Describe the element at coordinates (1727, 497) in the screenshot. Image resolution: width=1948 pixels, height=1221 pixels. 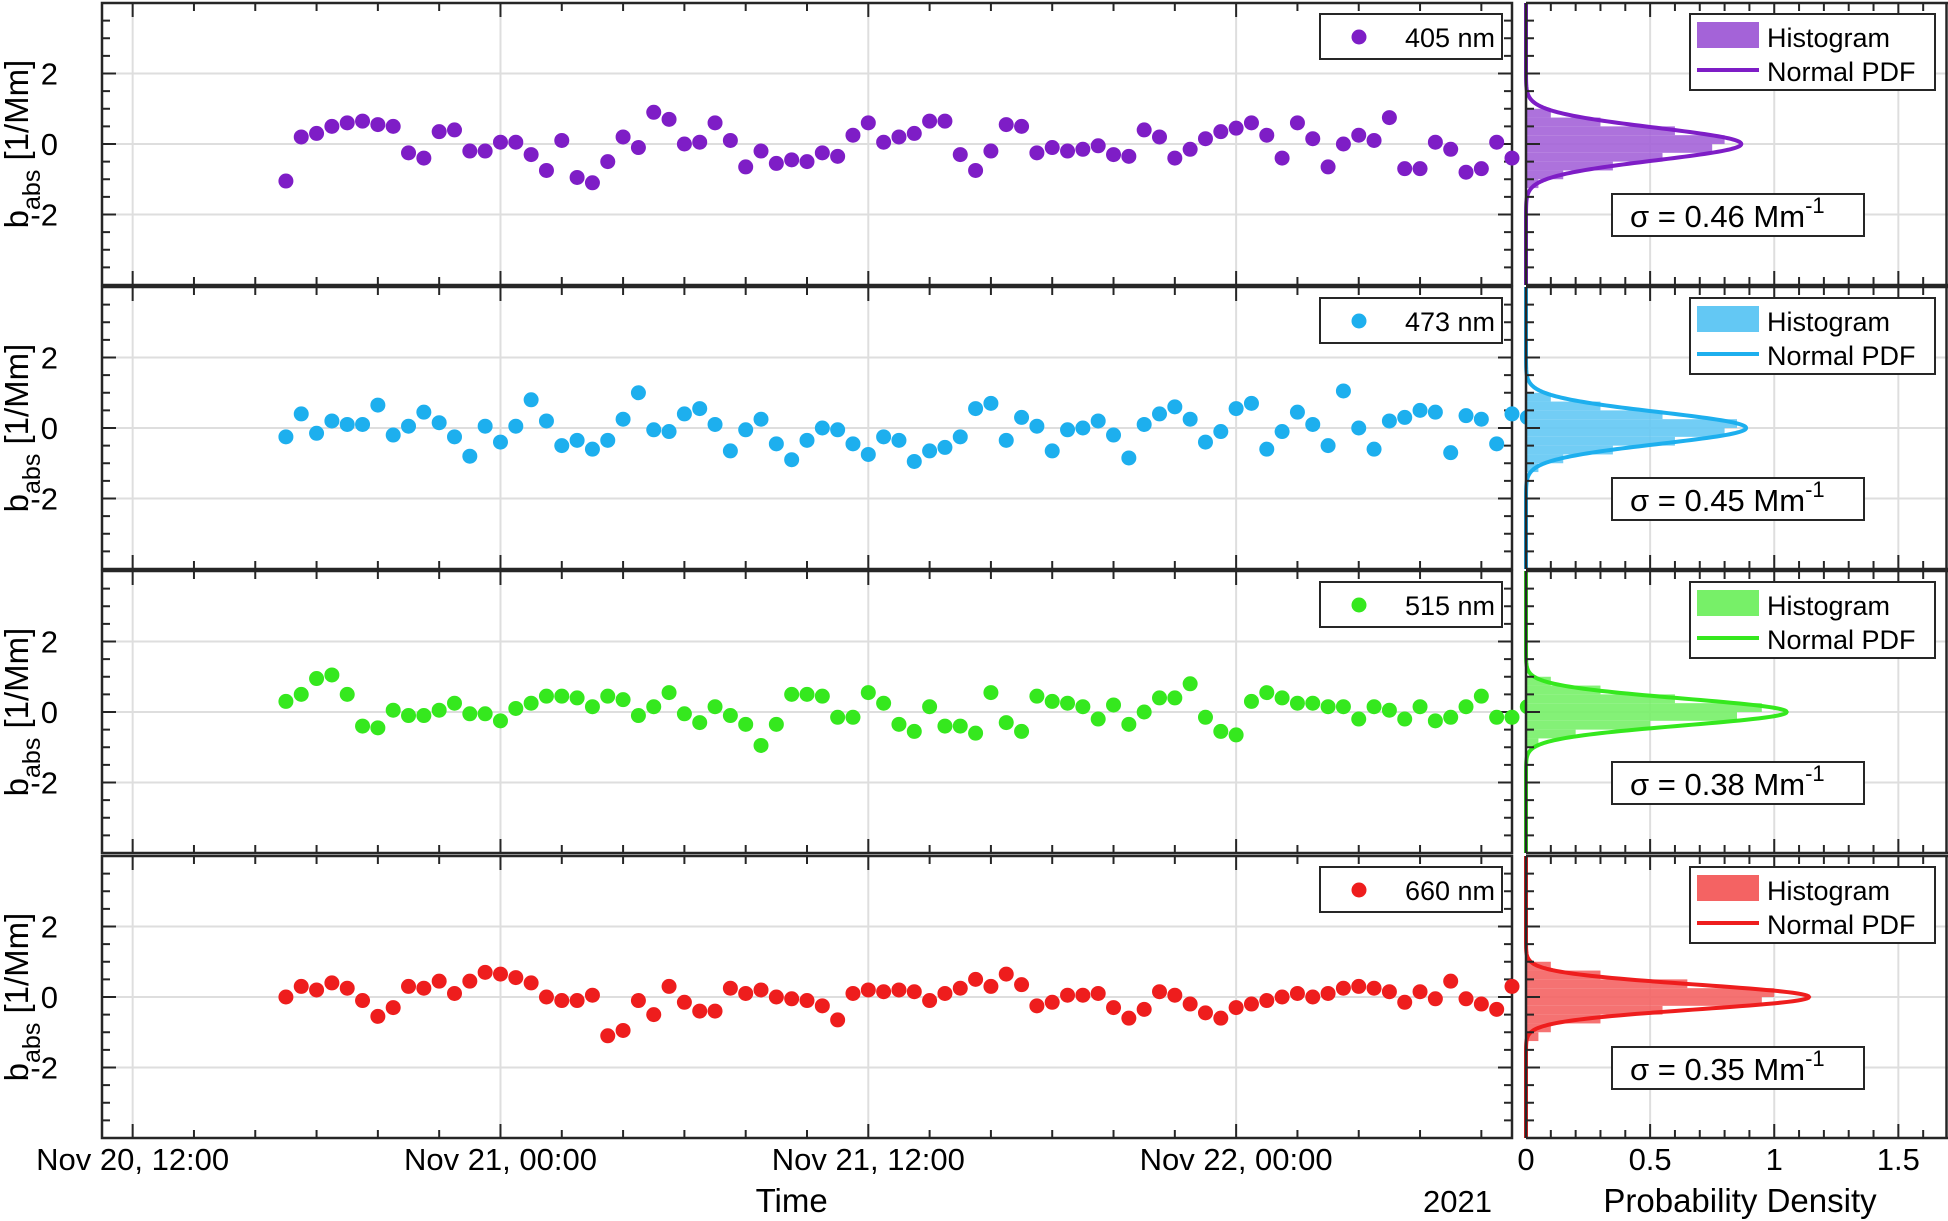
I see `sigma-label: σ = 0.45 Mm-1` at that location.